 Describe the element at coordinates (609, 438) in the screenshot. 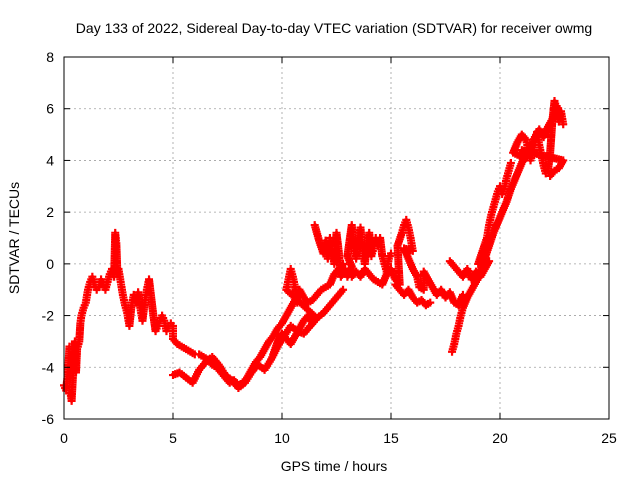

I see `x-tick-label: 25` at that location.